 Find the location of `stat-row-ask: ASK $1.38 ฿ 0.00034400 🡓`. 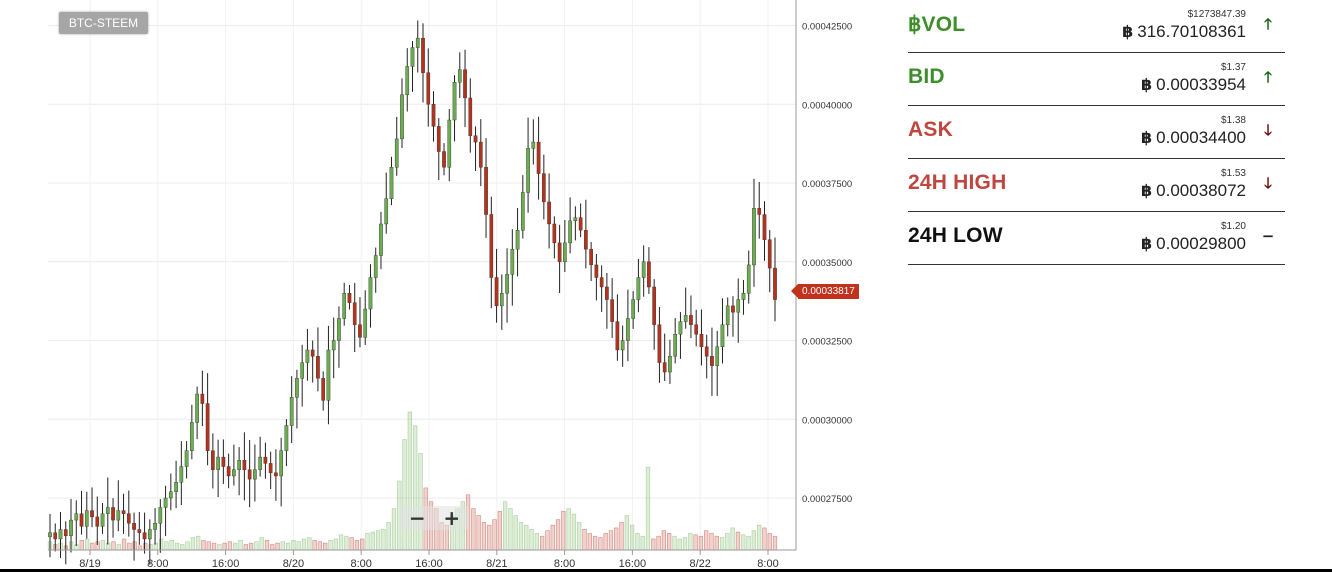

stat-row-ask: ASK $1.38 ฿ 0.00034400 🡓 is located at coordinates (1096, 132).